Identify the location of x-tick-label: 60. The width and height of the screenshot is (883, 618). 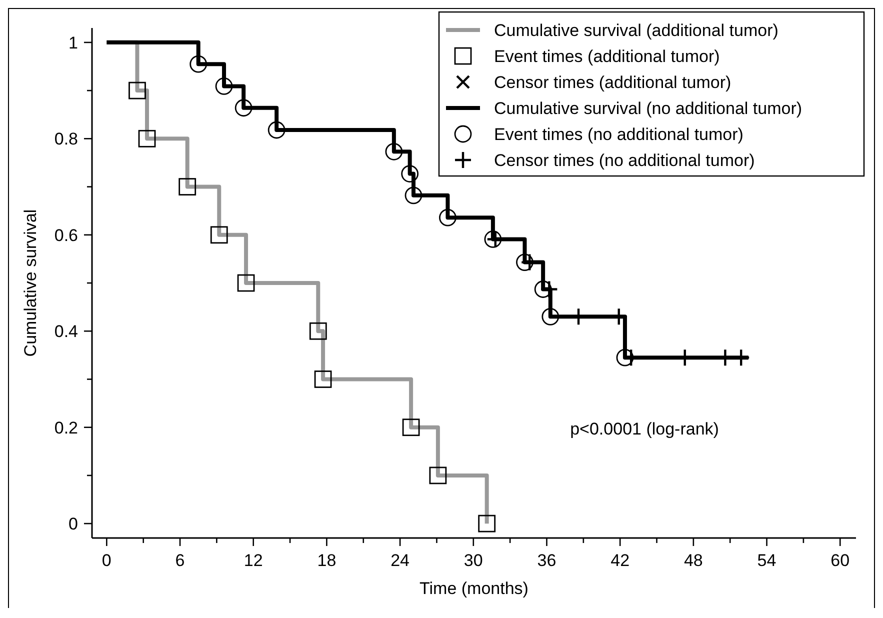
(840, 560).